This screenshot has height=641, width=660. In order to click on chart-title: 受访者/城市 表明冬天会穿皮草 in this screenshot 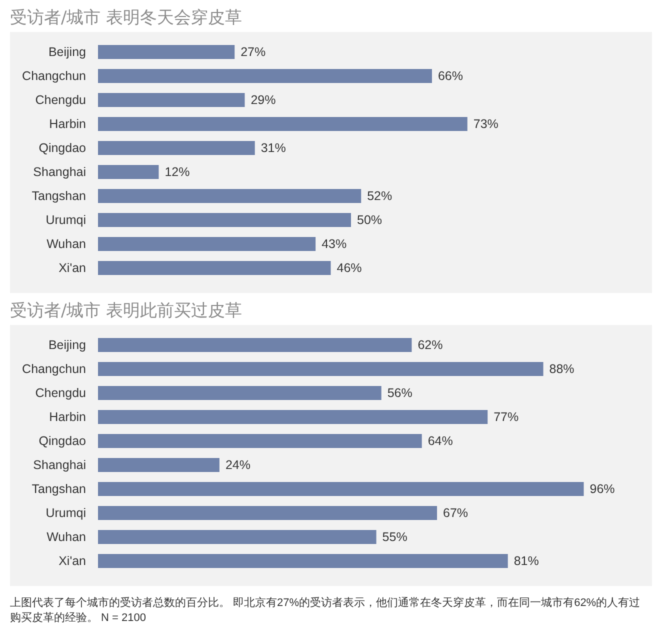, I will do `click(126, 18)`.